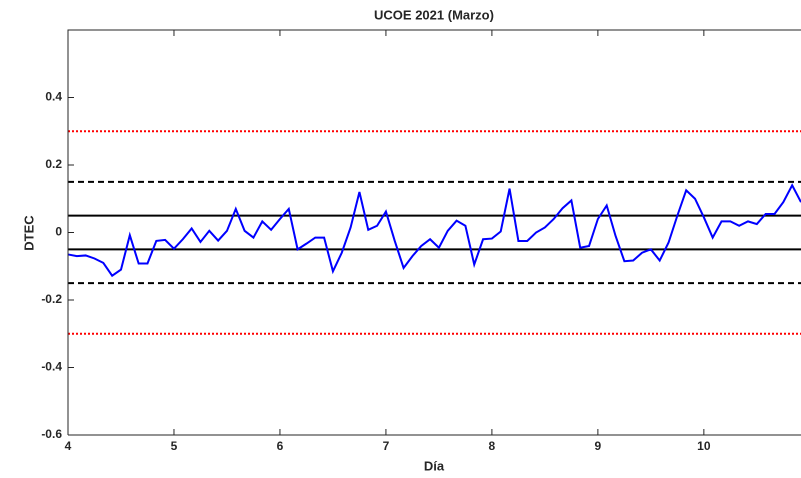  Describe the element at coordinates (68, 446) in the screenshot. I see `x-tick-label: 4` at that location.